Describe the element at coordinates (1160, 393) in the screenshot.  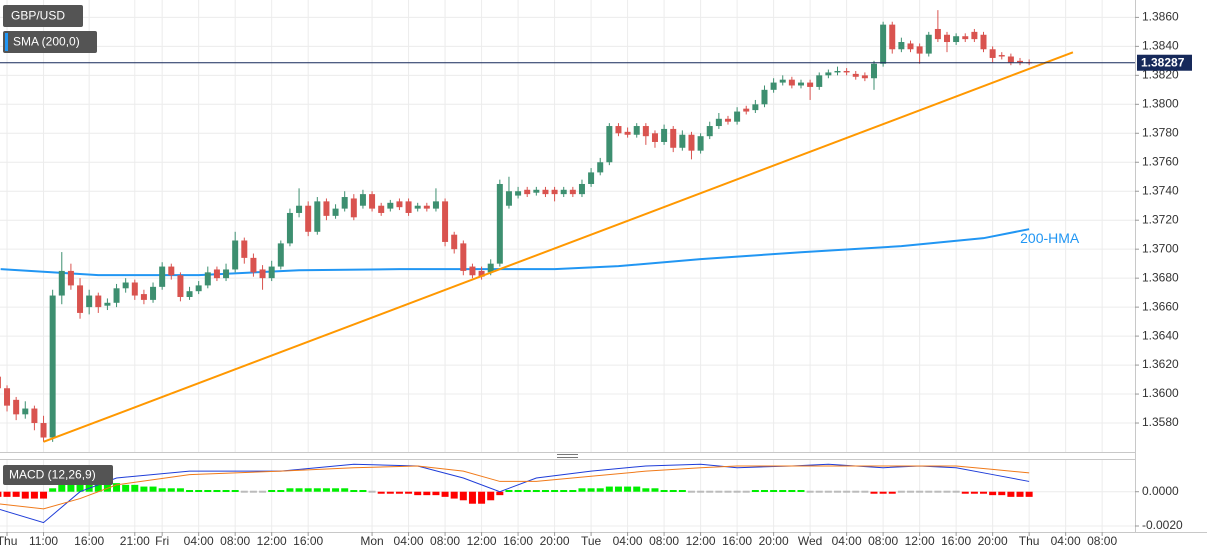
I see `y-tick-label: 1.3600` at that location.